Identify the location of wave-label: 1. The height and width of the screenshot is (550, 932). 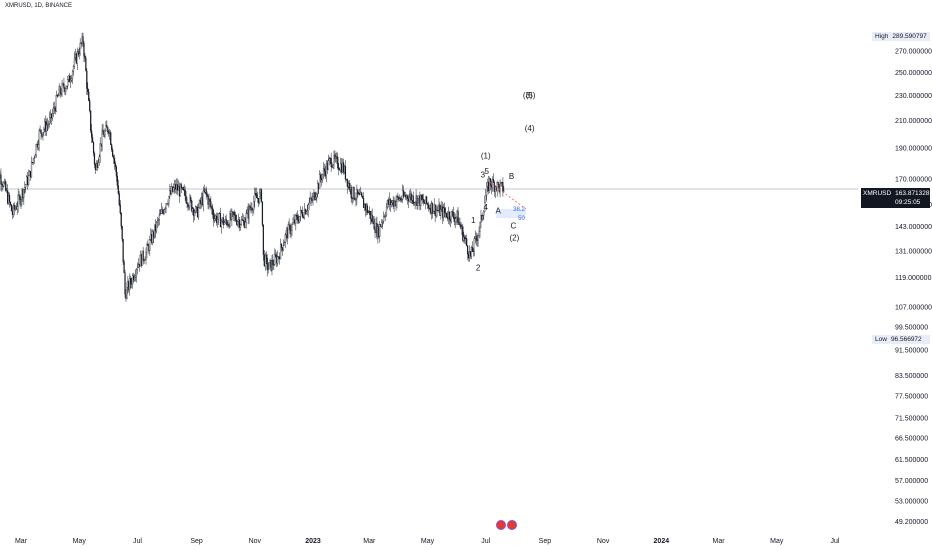
(473, 220).